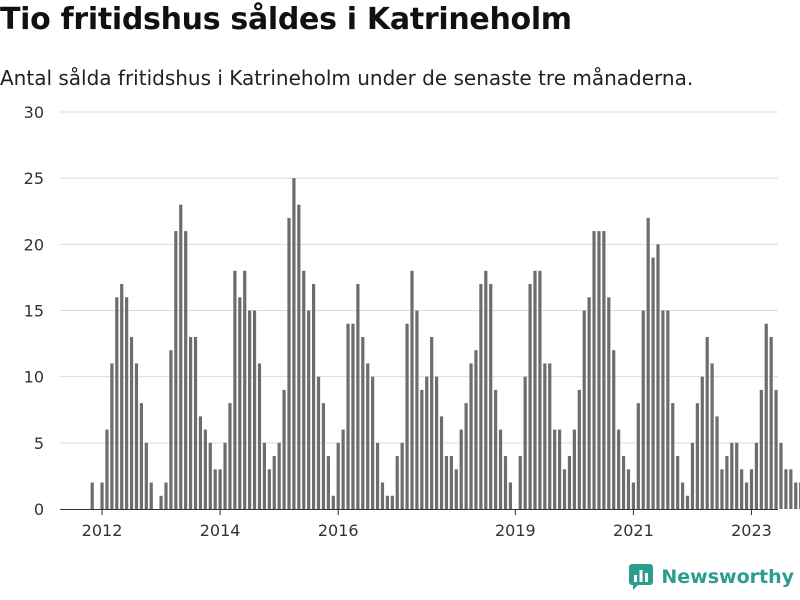 Image resolution: width=800 pixels, height=600 pixels. Describe the element at coordinates (751, 530) in the screenshot. I see `x-tick-label: 2023` at that location.